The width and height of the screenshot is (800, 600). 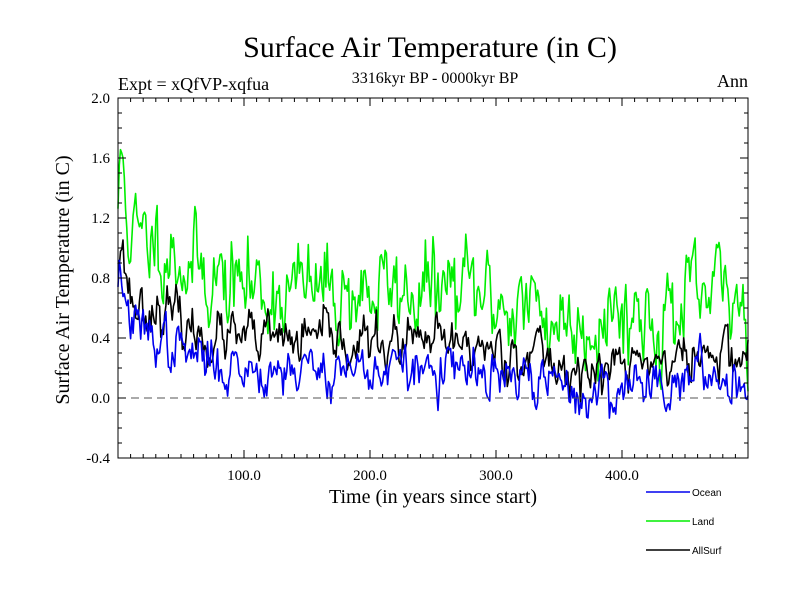 I want to click on x-tick-label: 400.0, so click(x=622, y=476).